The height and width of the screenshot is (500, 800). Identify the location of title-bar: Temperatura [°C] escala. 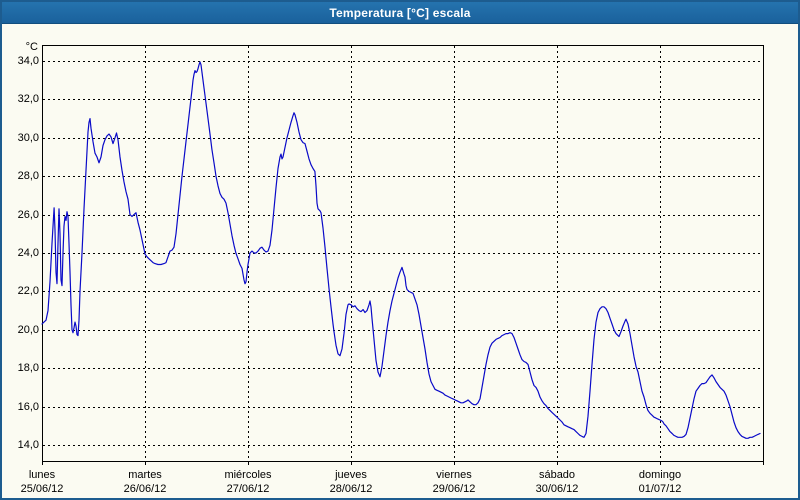
(400, 13).